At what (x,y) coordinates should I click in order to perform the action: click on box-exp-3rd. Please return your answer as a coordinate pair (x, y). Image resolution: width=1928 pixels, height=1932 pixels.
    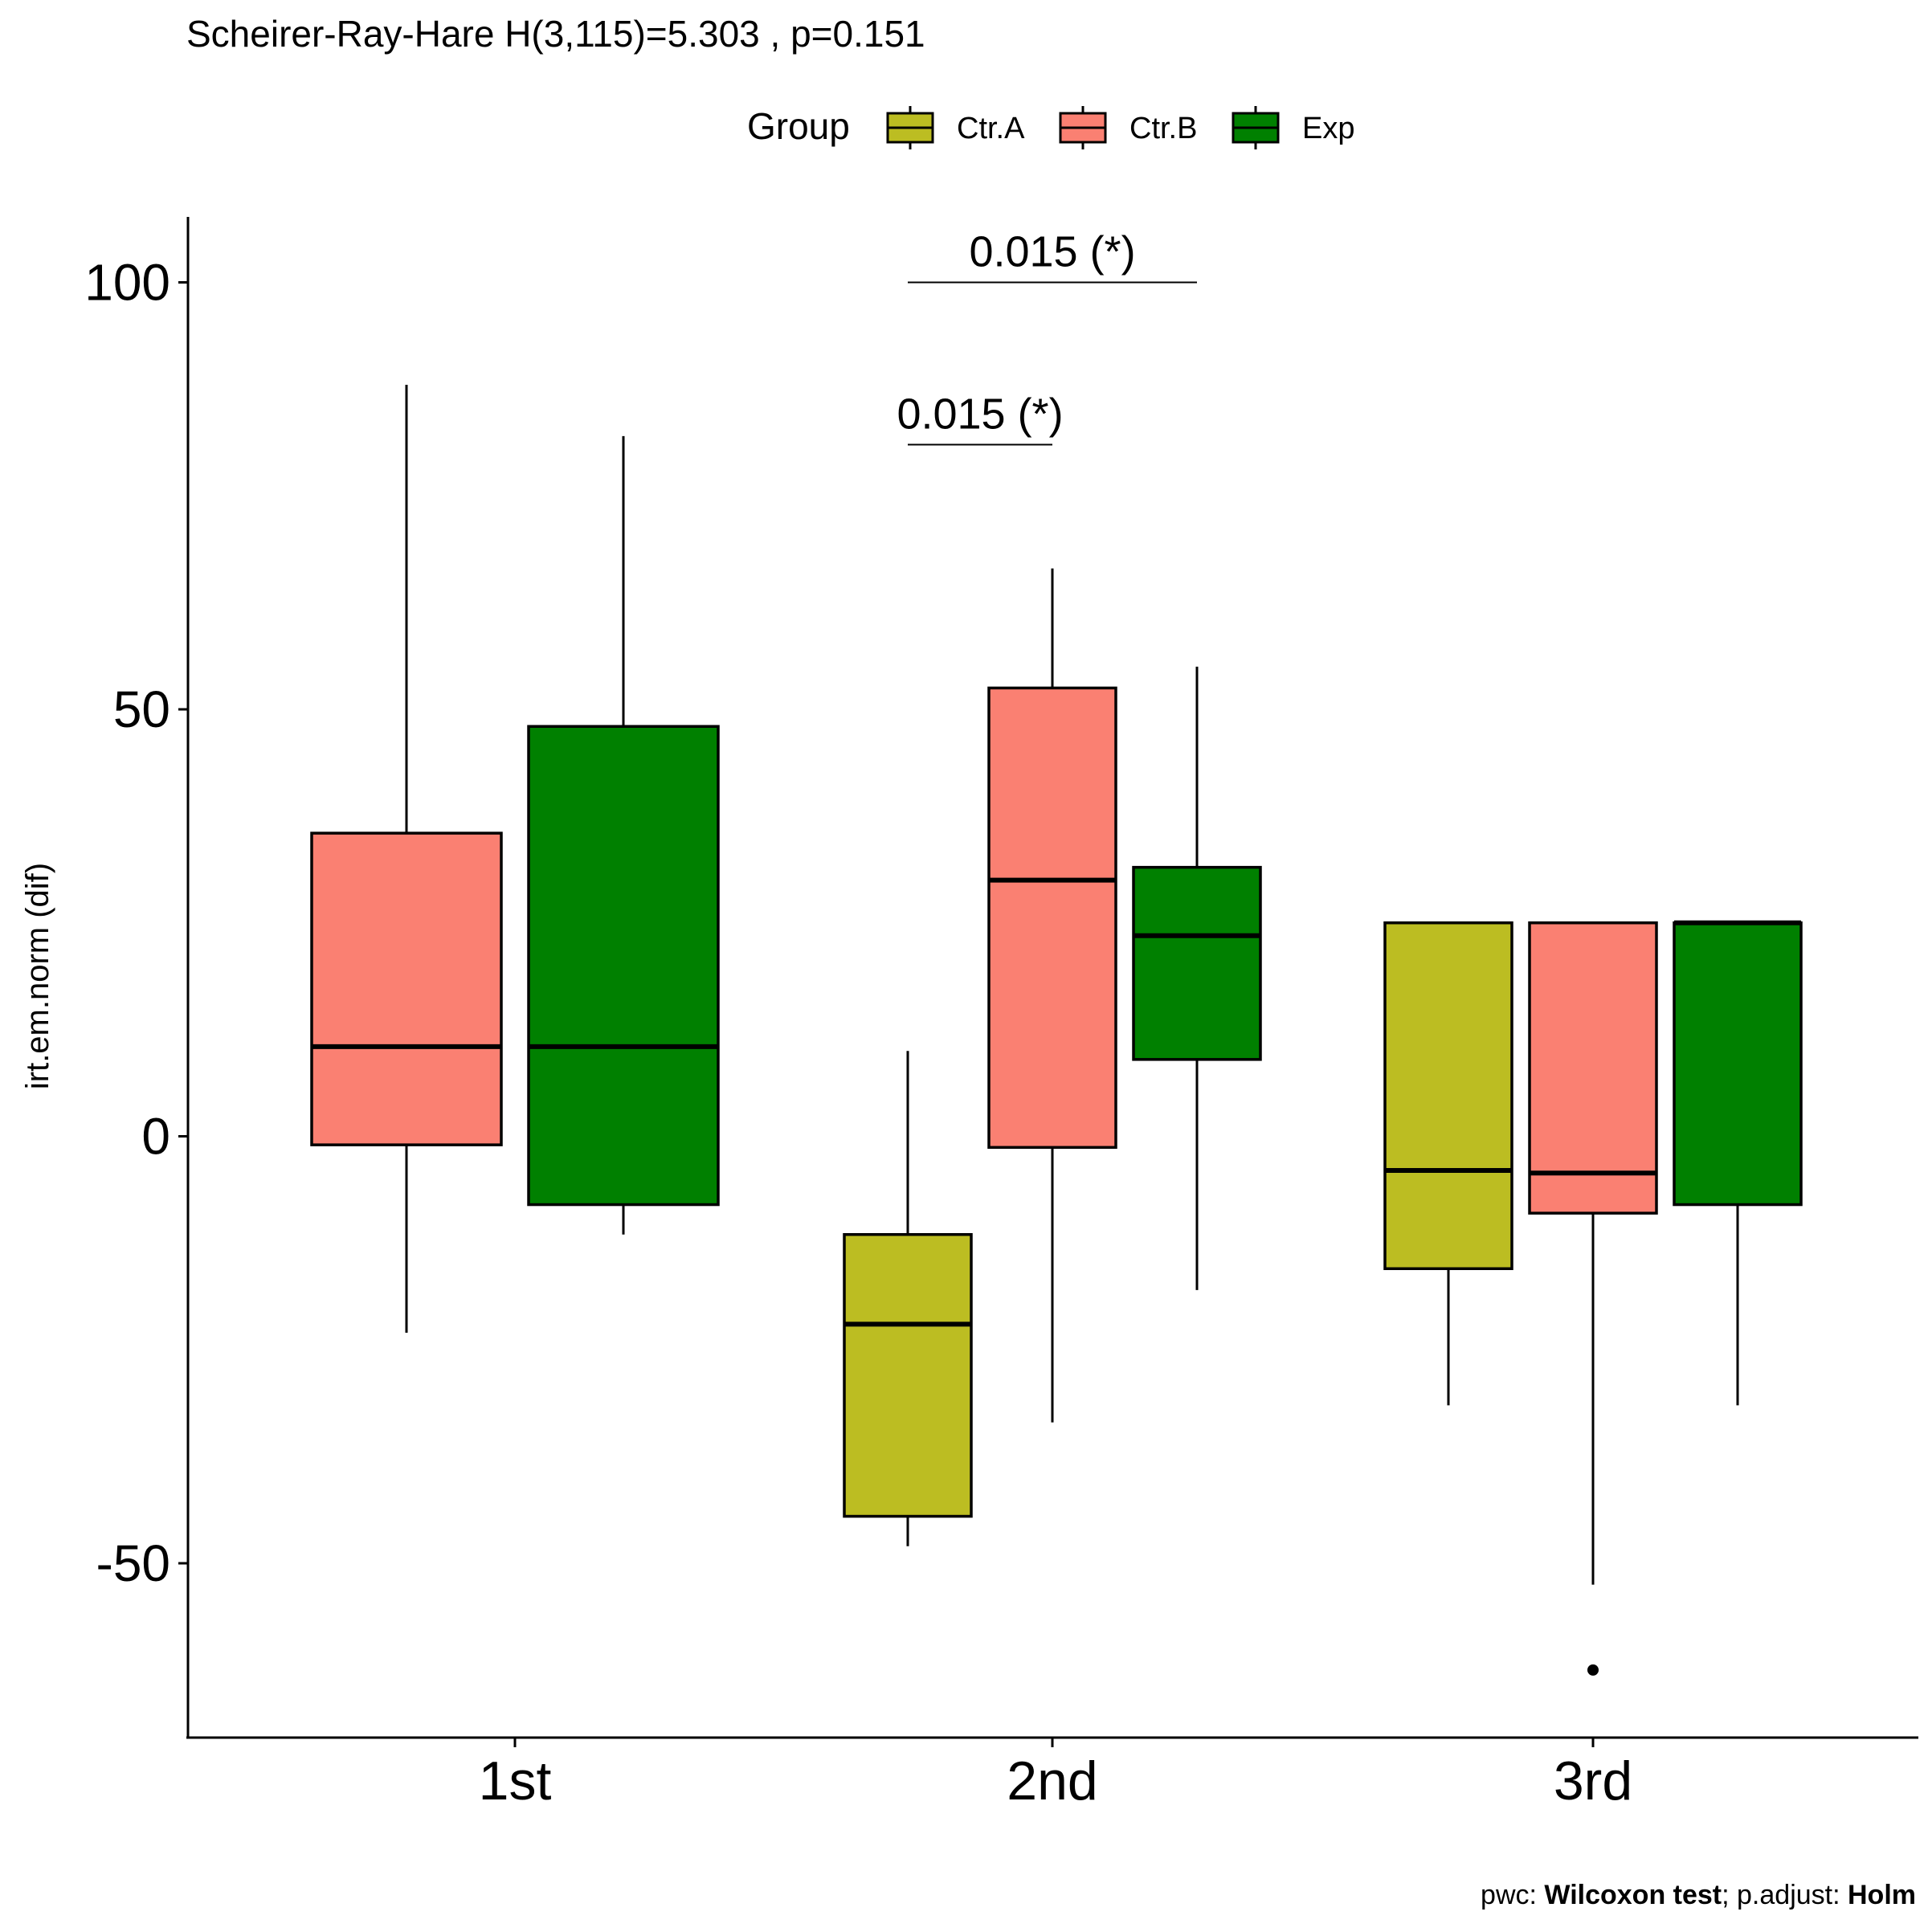
    Looking at the image, I should click on (1738, 1163).